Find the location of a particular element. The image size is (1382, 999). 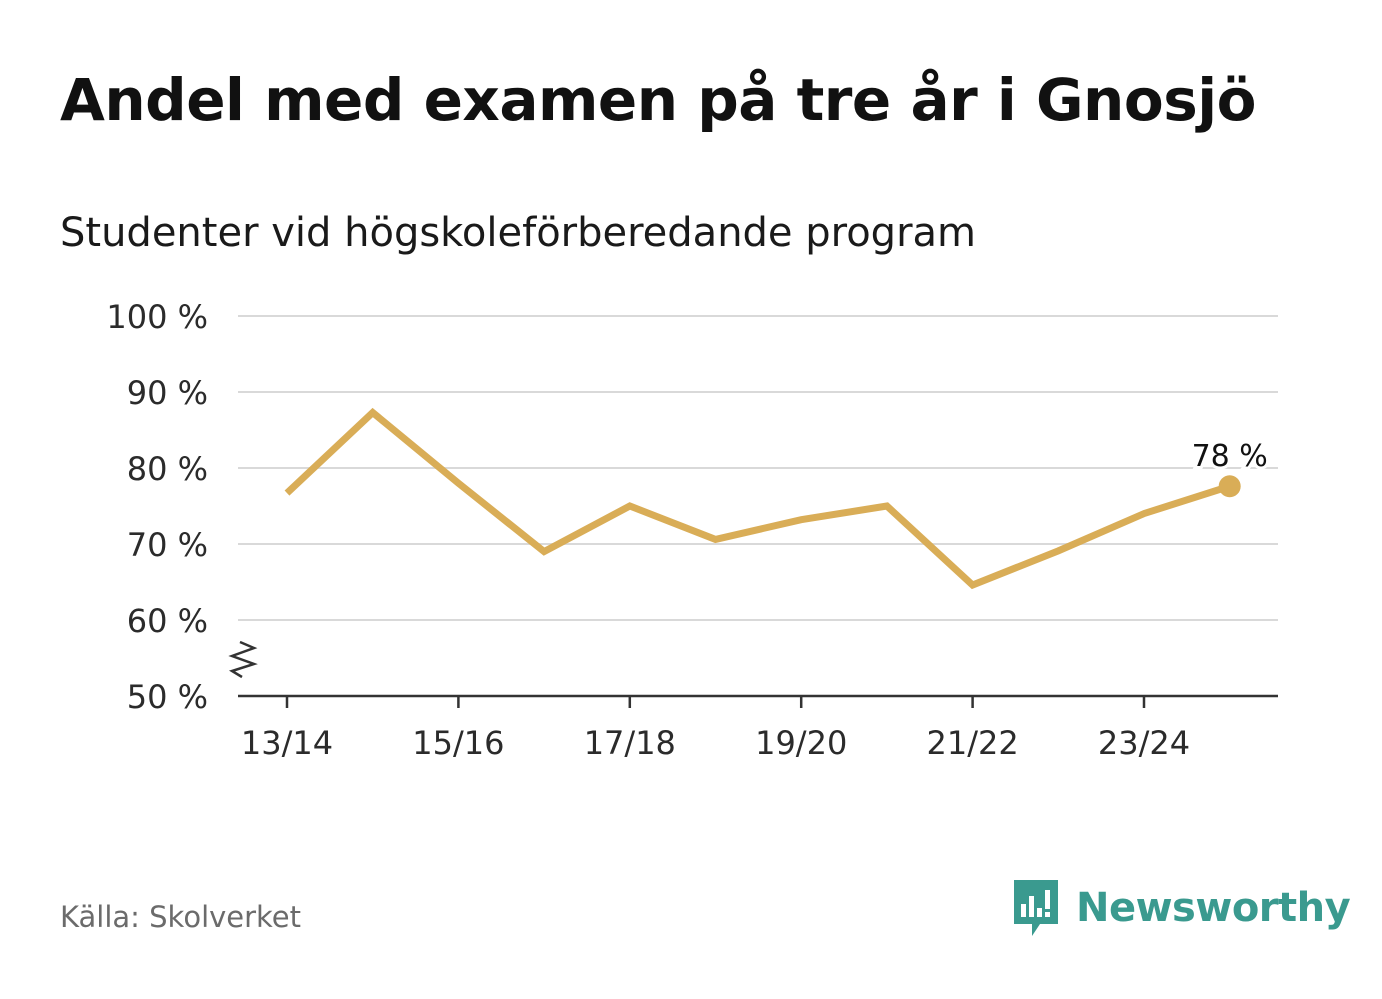

x-tick-labels: 13/14 15/16 17/18 19/20 21/22 23/24 is located at coordinates (715, 743).